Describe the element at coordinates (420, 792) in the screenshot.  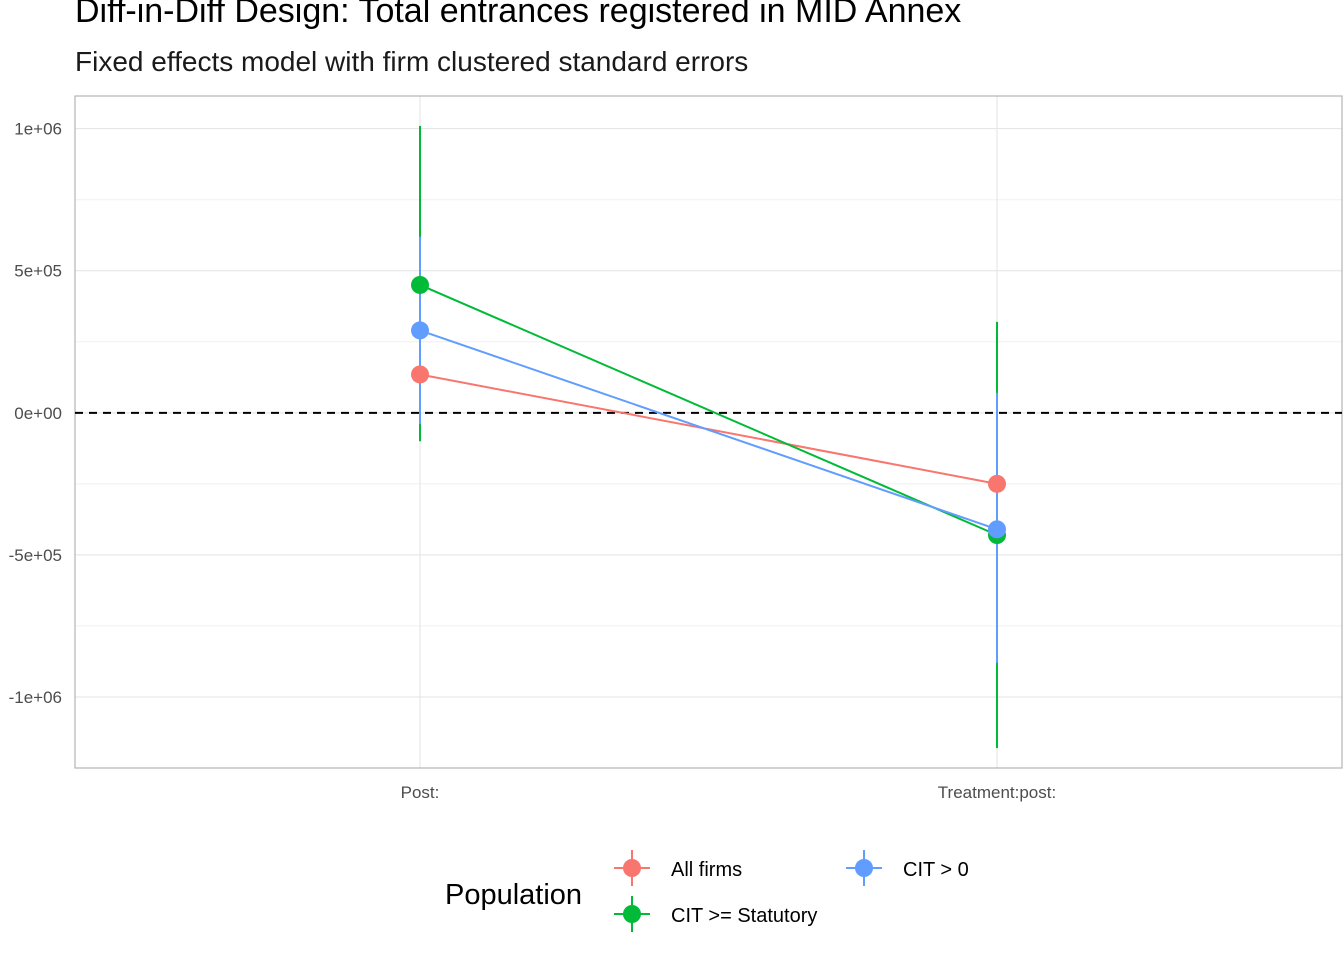
I see `x-tick-label: Post:` at that location.